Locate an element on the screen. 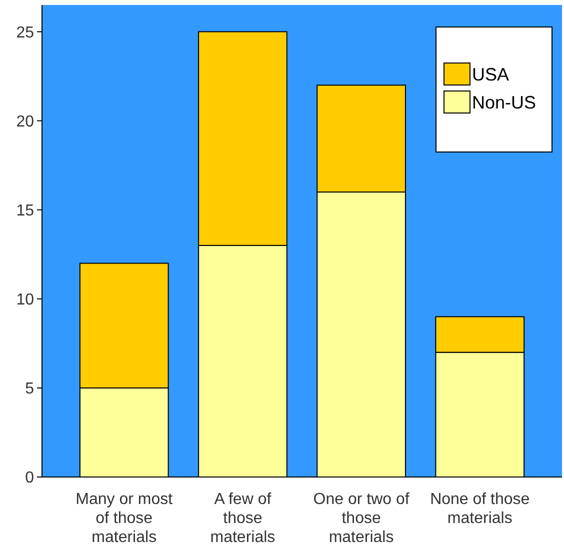 The height and width of the screenshot is (550, 564). y-tick-label: 5 is located at coordinates (29, 389).